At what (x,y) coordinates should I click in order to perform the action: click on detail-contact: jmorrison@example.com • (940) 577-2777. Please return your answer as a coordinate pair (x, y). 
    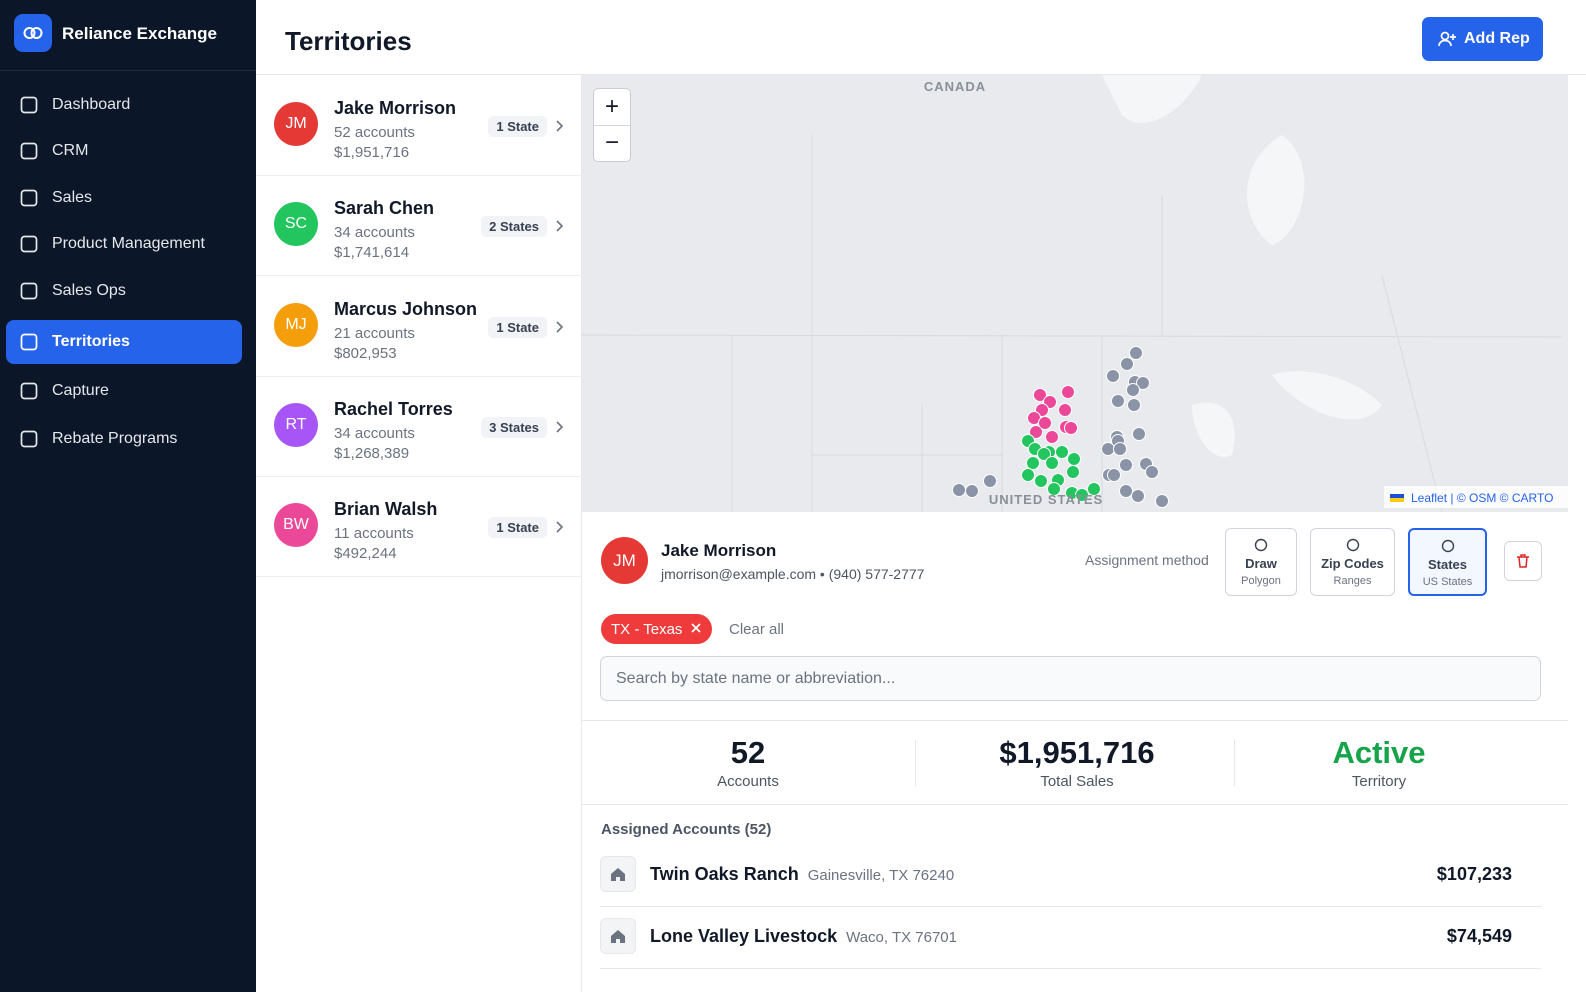
    Looking at the image, I should click on (793, 574).